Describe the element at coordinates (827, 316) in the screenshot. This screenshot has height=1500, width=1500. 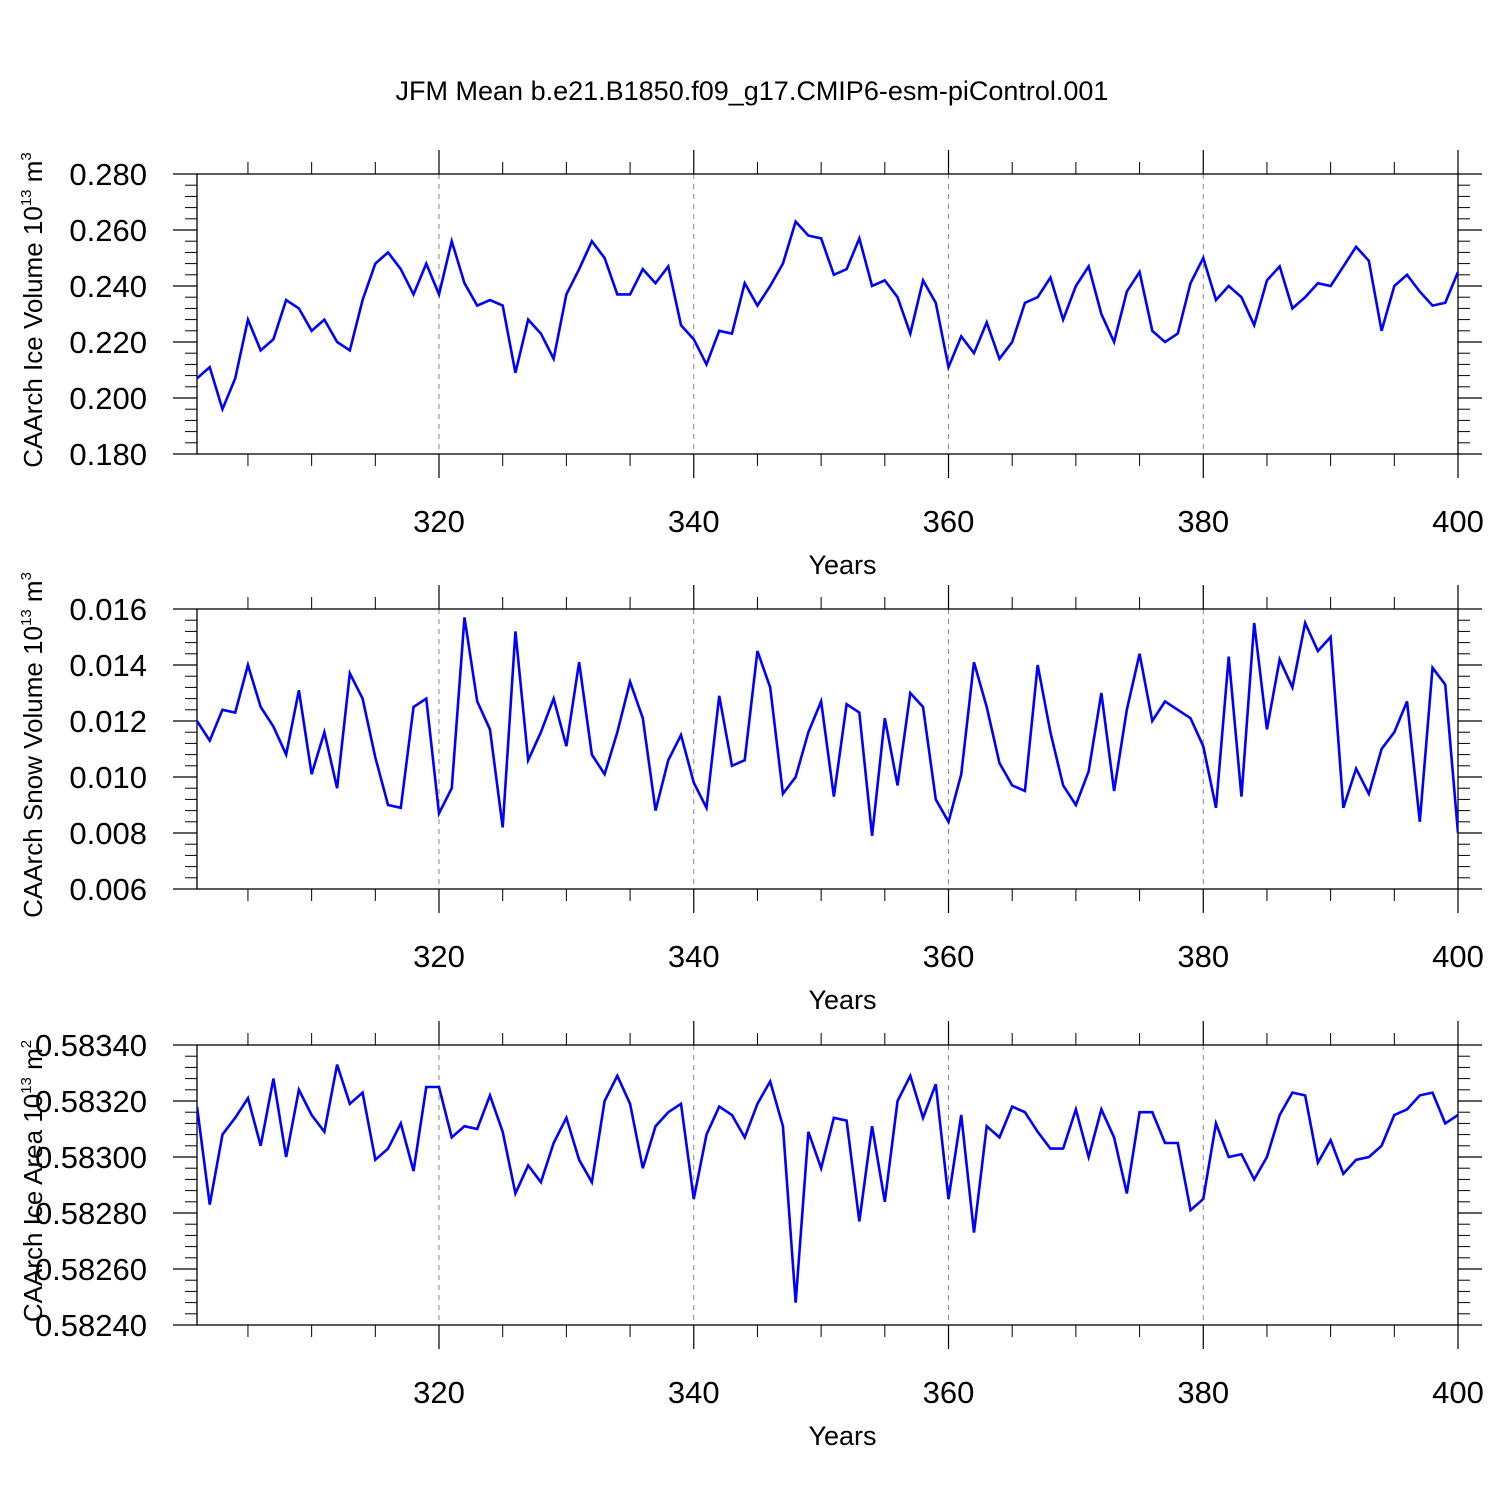
I see `series-line` at that location.